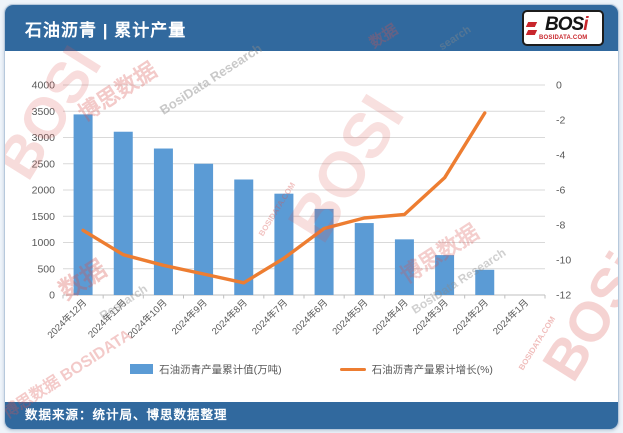 The image size is (623, 433). What do you see at coordinates (106, 30) in the screenshot?
I see `chart-title: 石油沥青 | 累计产量` at bounding box center [106, 30].